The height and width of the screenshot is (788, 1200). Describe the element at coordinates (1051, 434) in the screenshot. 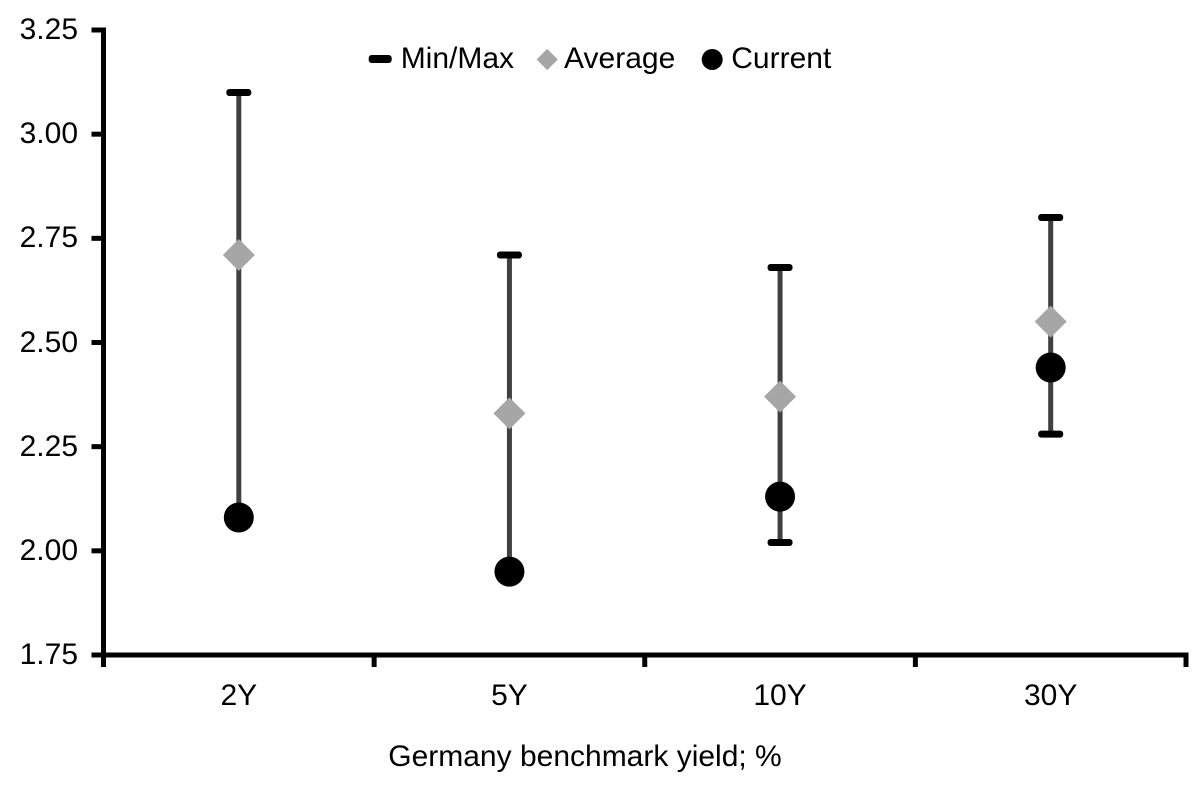

I see `min-cap-30Y` at that location.